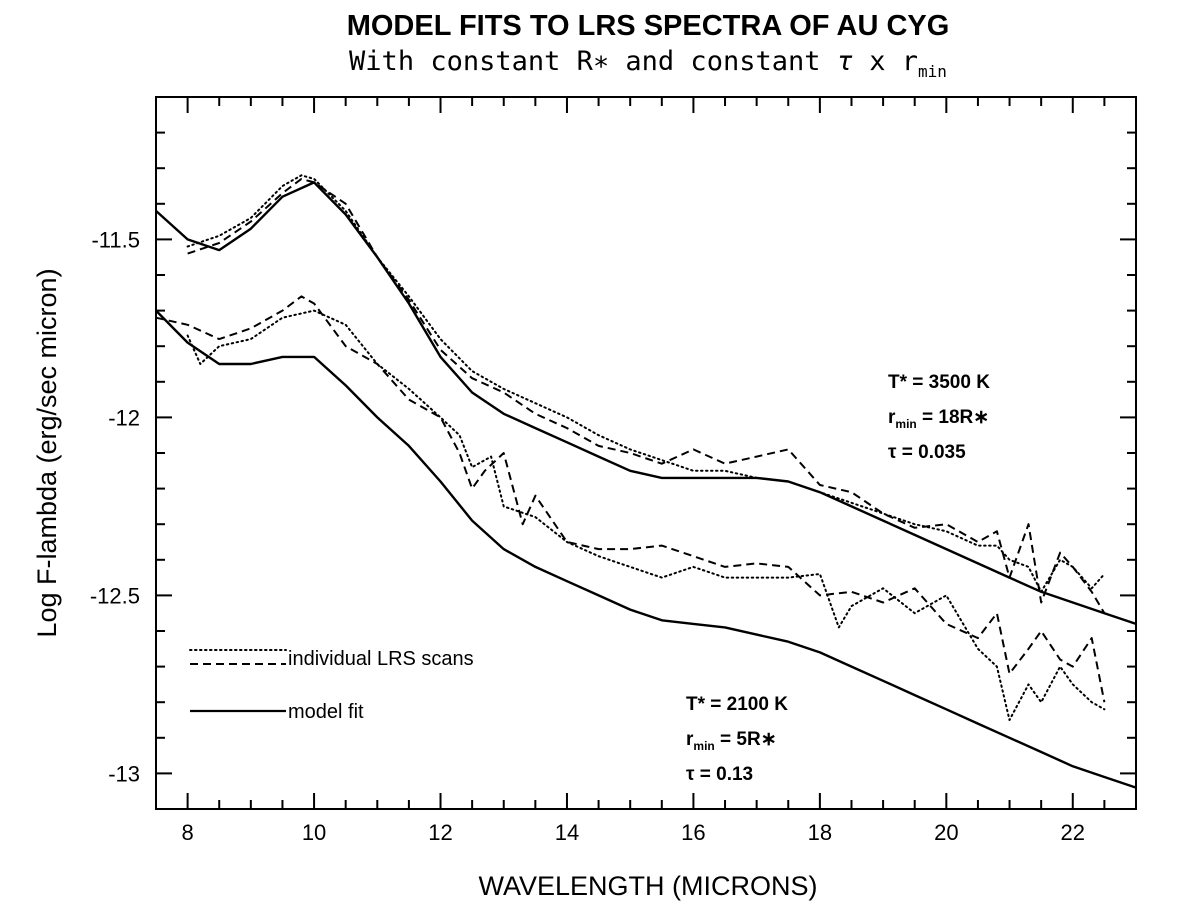  I want to click on upper-rmin-value: = 18R∗, so click(953, 417).